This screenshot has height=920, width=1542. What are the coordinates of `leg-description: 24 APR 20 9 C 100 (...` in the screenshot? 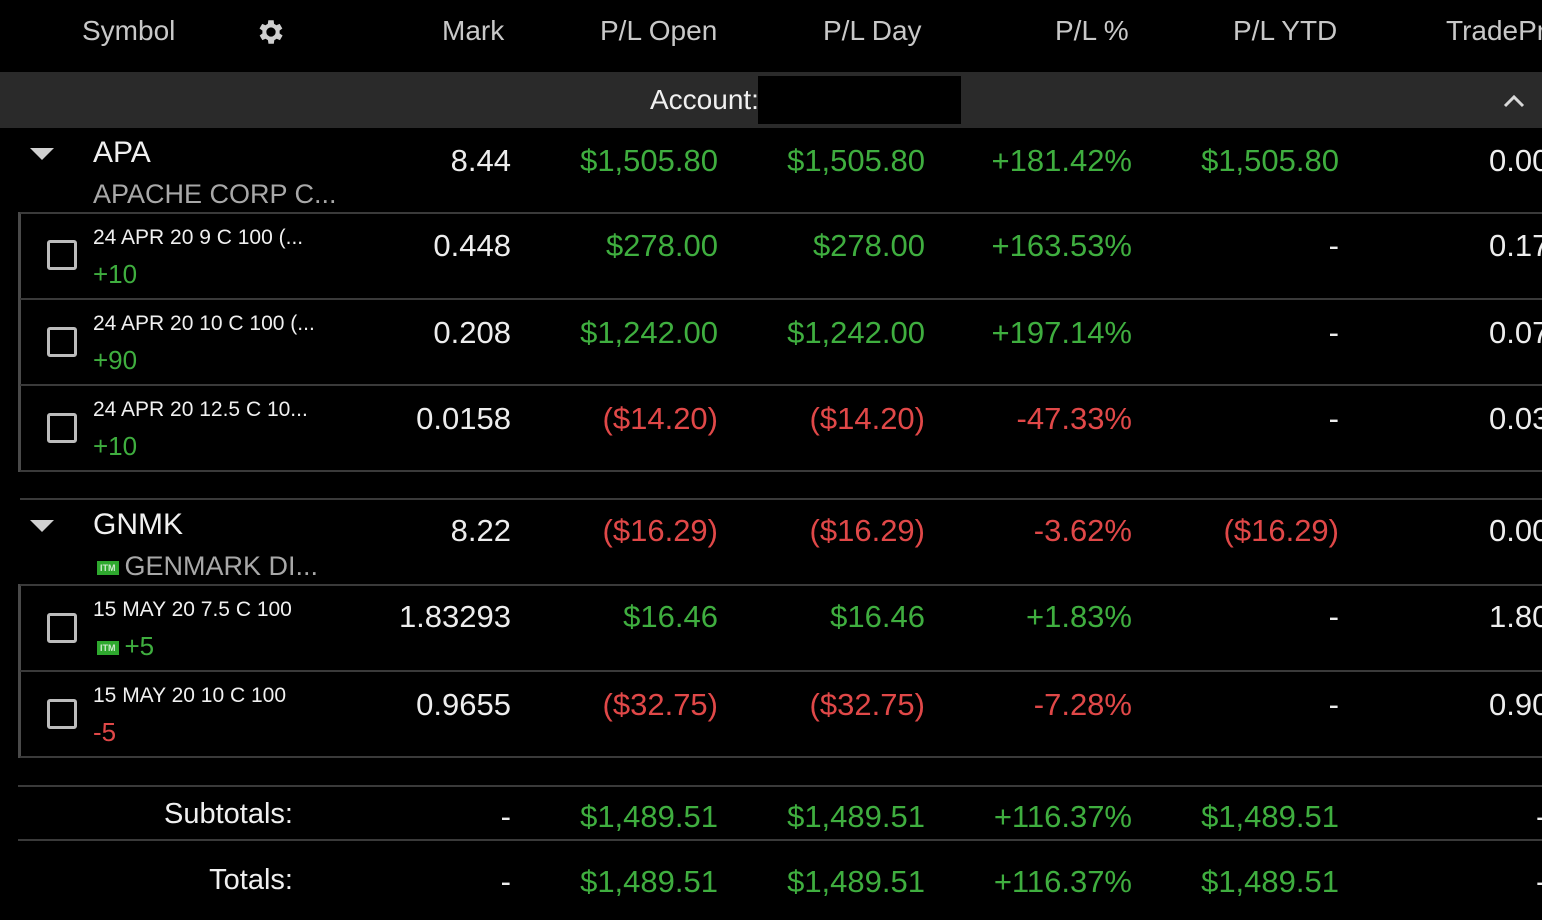 It's located at (198, 237).